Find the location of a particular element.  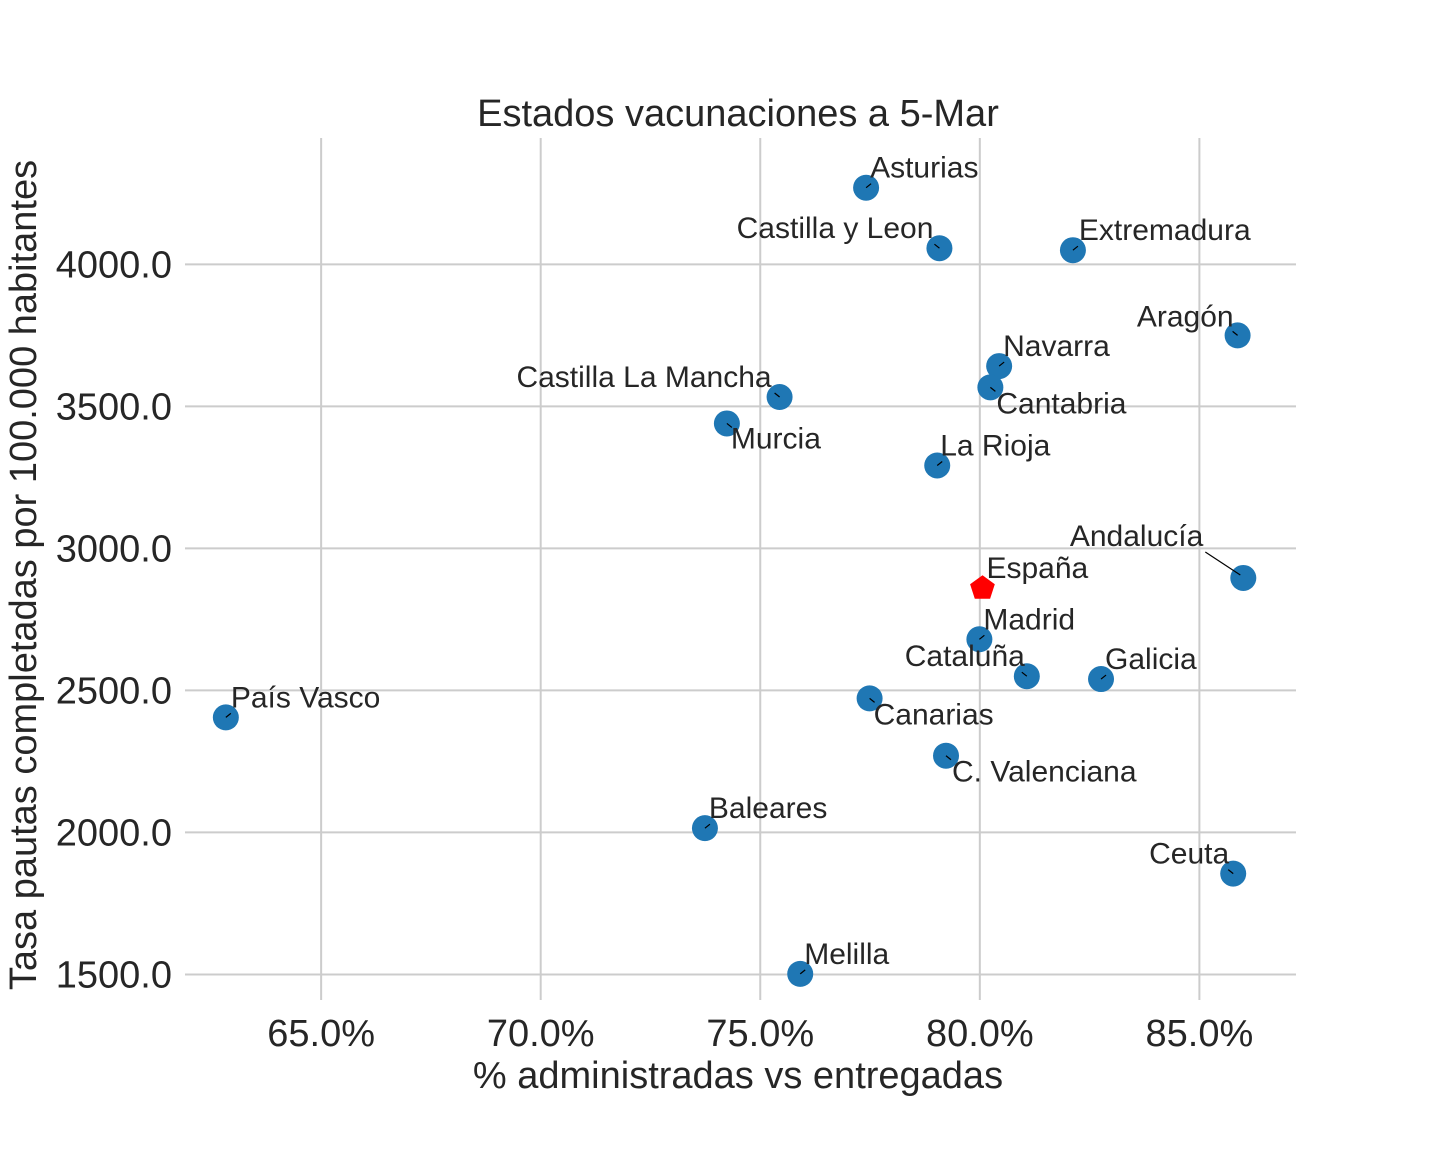

data-point-cataluna: Cataluña is located at coordinates (972, 665).